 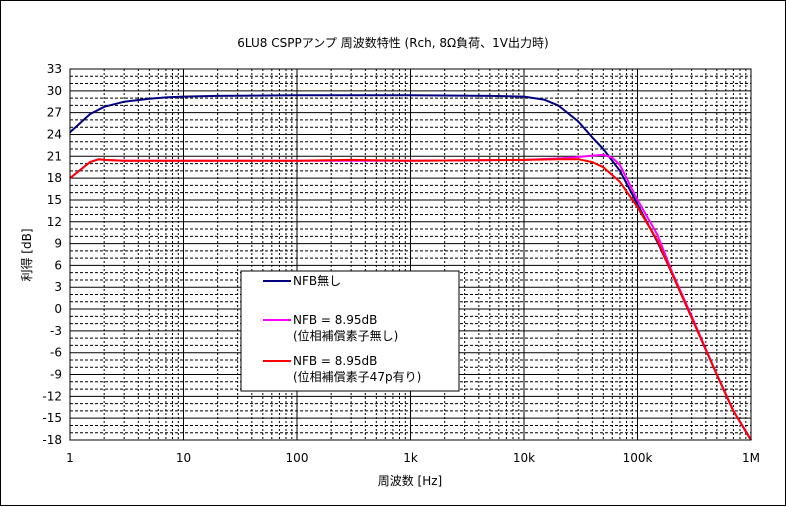 I want to click on y-tick-label: 0, so click(x=58, y=309).